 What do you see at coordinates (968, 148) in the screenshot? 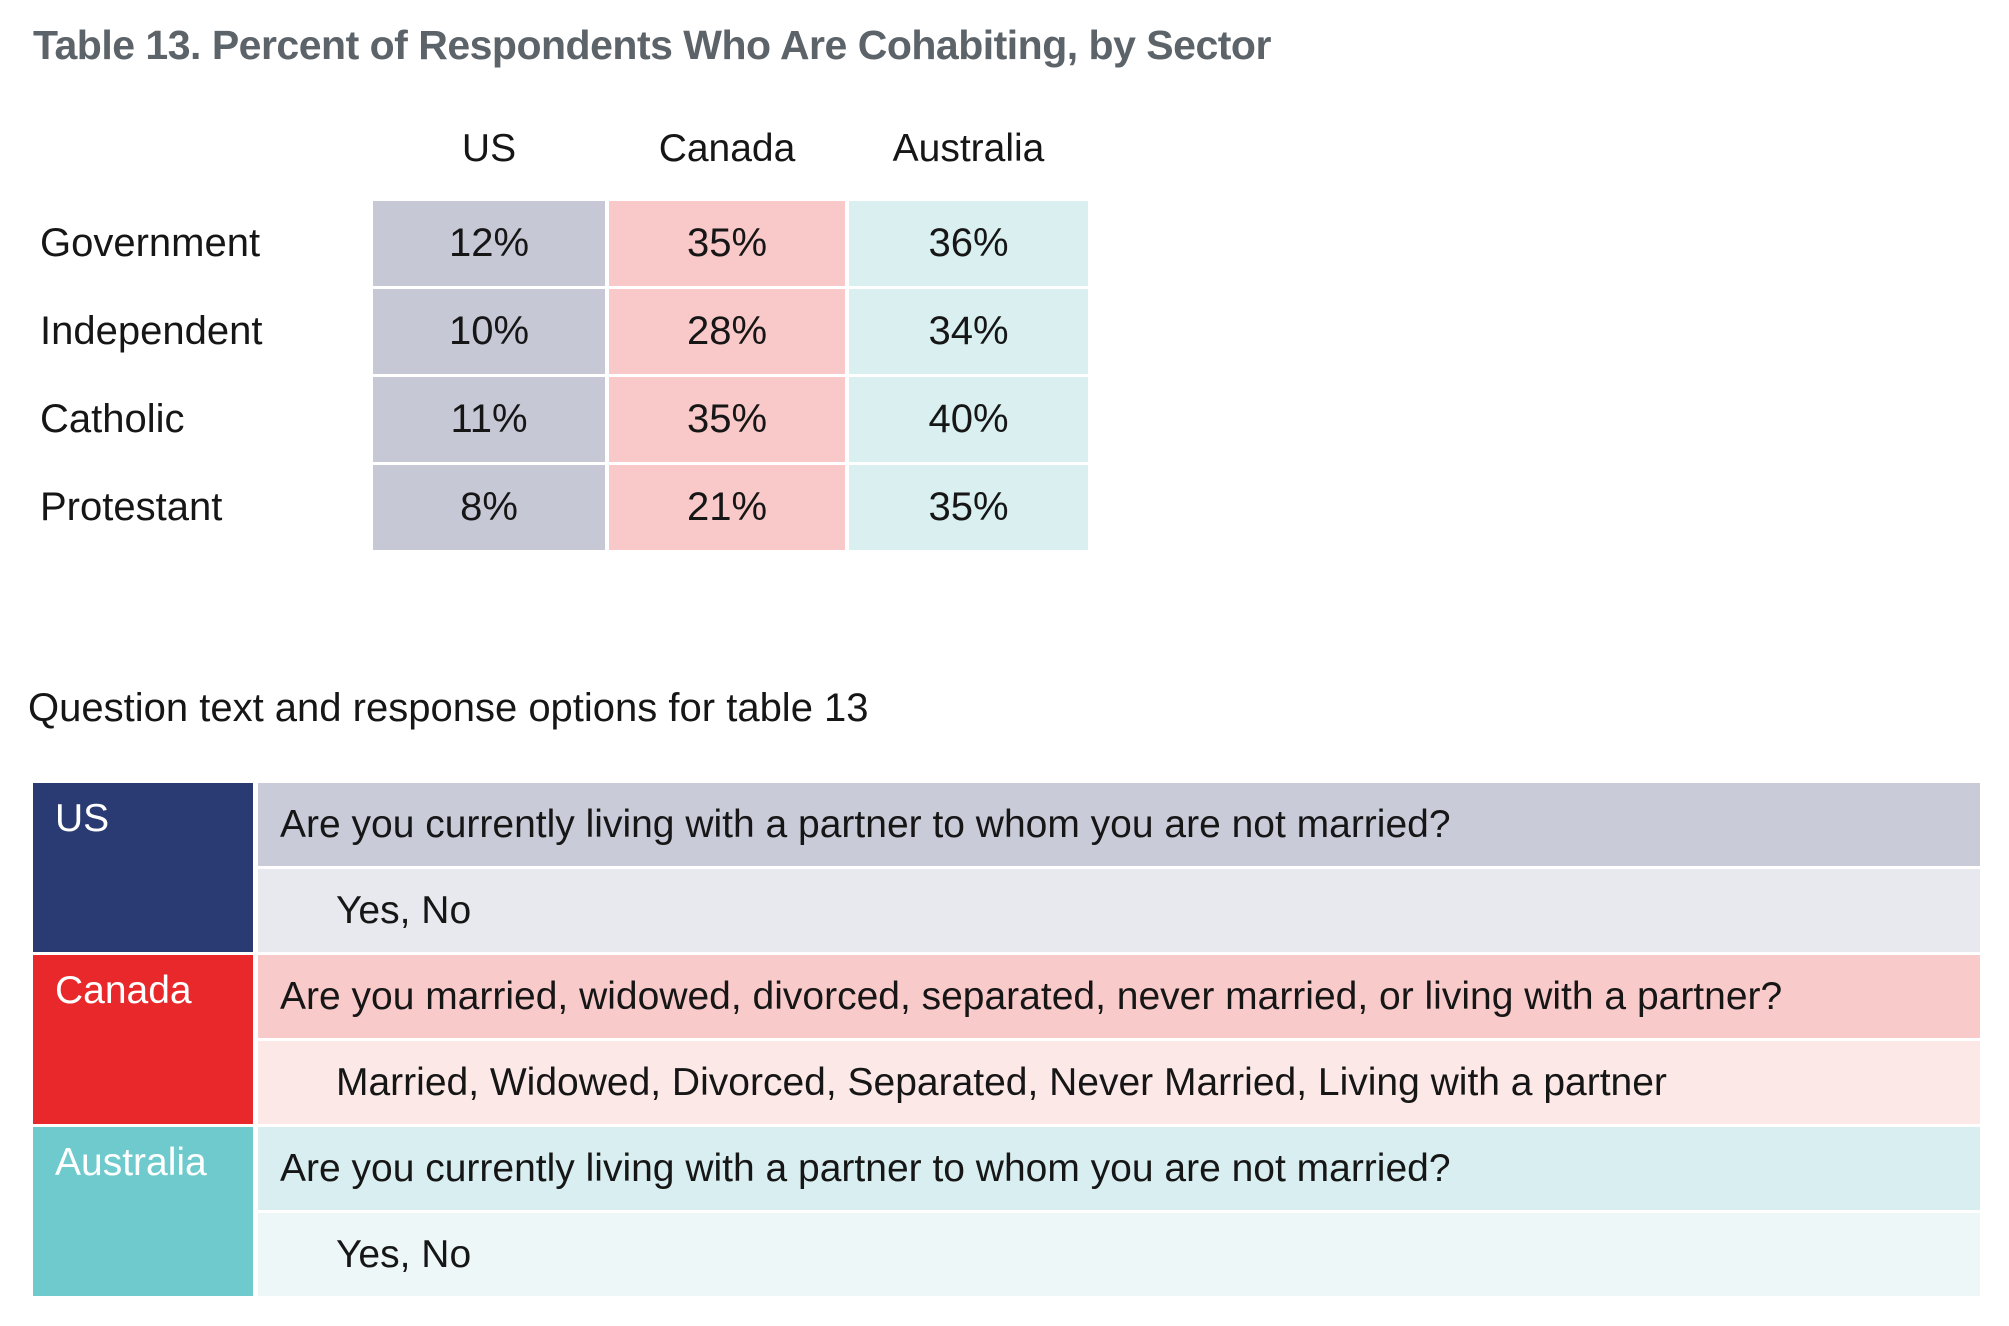
I see `column-header-australia: Australia` at bounding box center [968, 148].